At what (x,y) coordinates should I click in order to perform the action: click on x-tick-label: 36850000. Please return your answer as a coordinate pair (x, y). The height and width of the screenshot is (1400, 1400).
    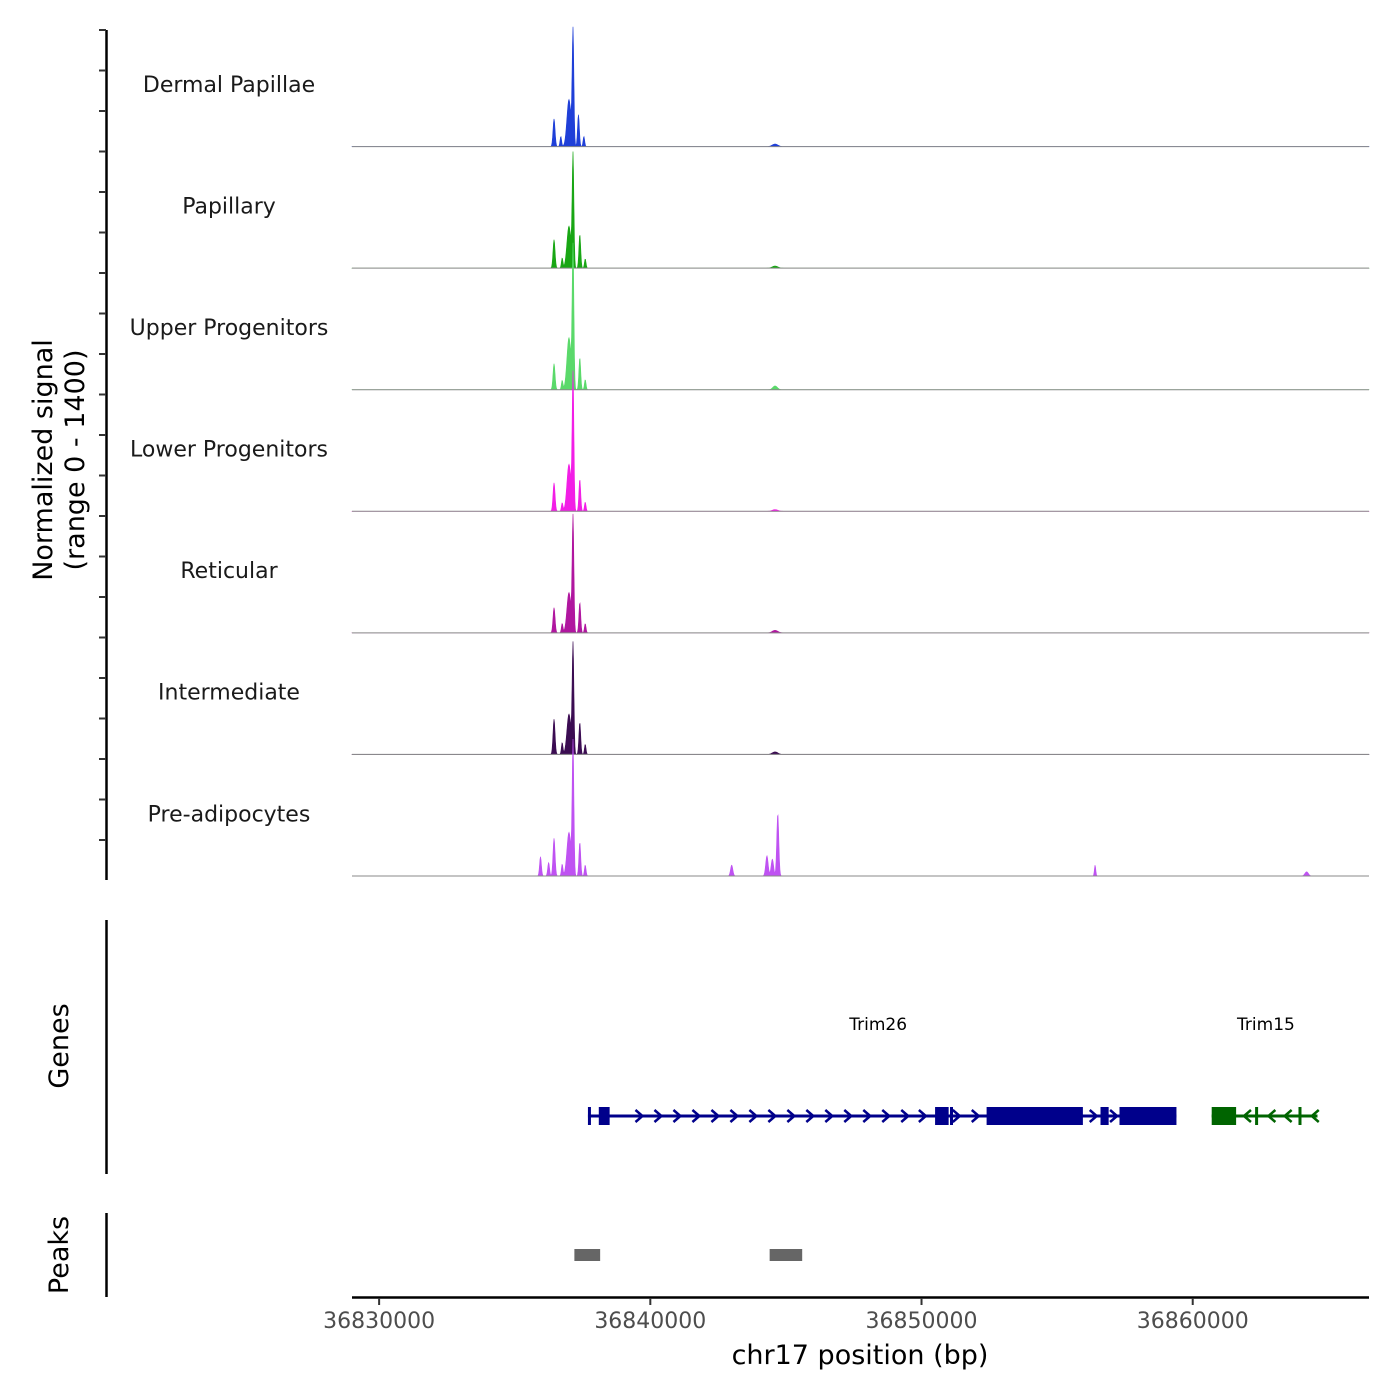
    Looking at the image, I should click on (922, 1321).